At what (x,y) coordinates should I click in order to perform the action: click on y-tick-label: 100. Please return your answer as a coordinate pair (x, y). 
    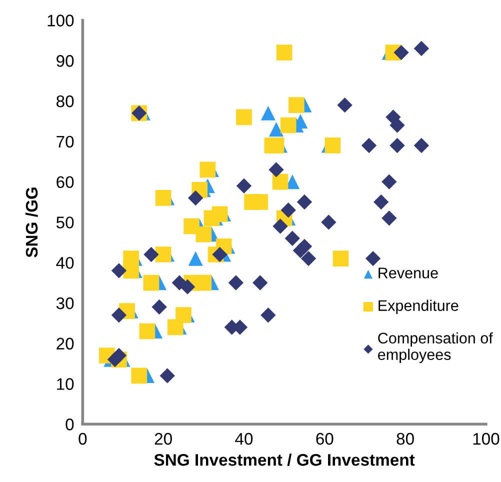
    Looking at the image, I should click on (61, 20).